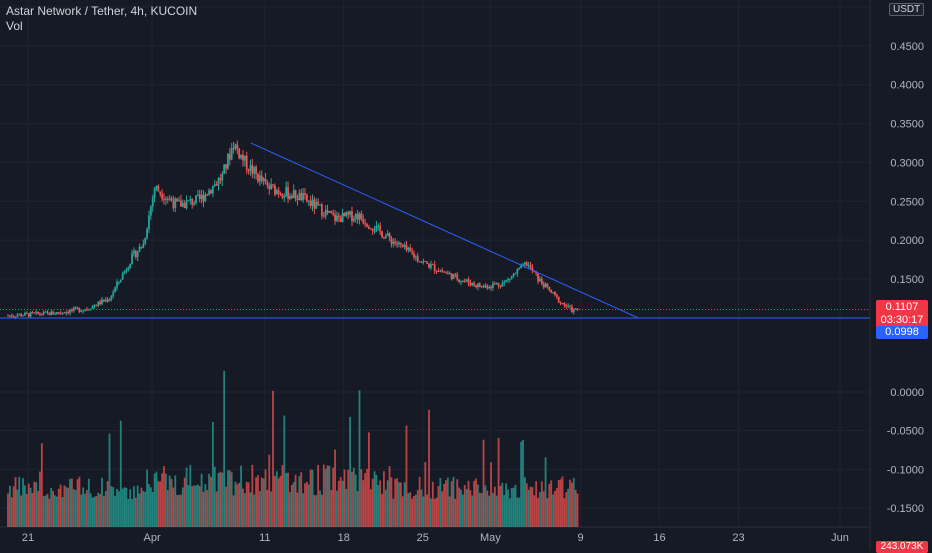  Describe the element at coordinates (28, 538) in the screenshot. I see `time-tick-label: 21` at that location.